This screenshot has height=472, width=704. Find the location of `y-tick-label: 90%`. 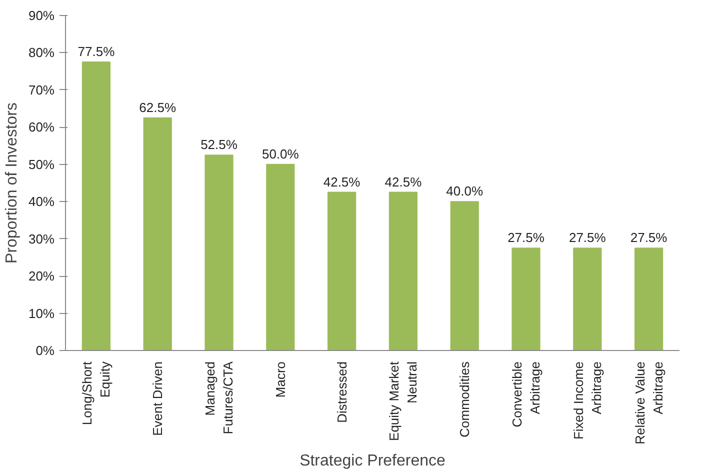

y-tick-label: 90% is located at coordinates (41, 15).